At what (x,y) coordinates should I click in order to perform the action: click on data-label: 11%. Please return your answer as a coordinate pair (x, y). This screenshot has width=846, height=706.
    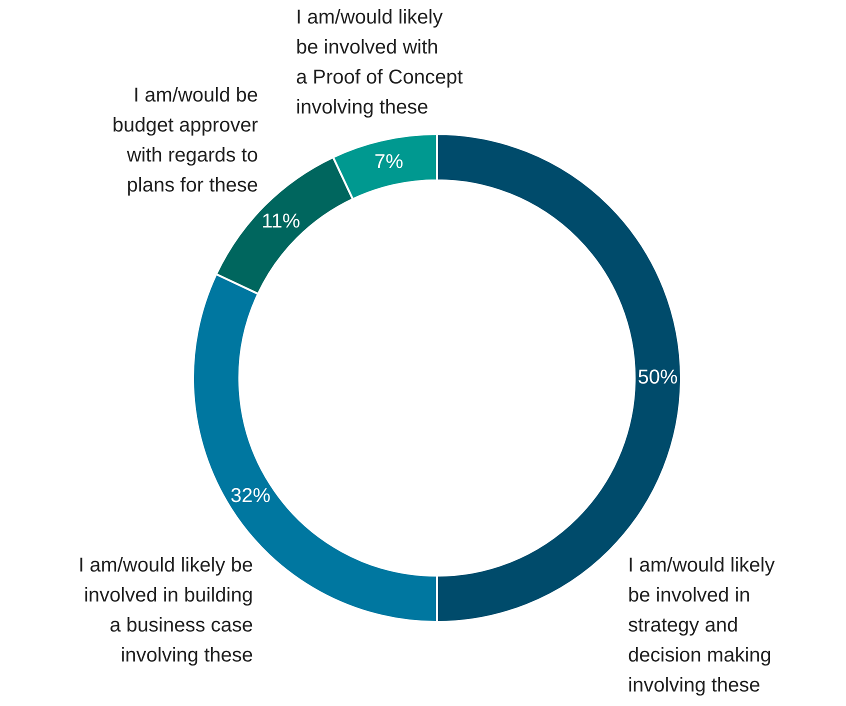
    Looking at the image, I should click on (281, 221).